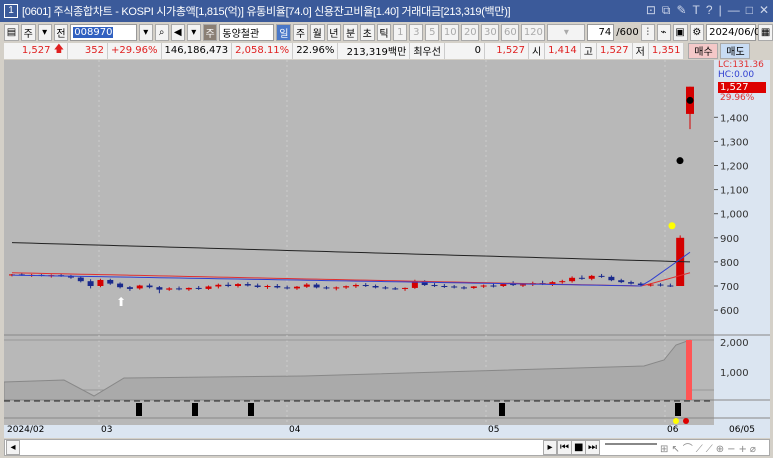 The height and width of the screenshot is (458, 773). Describe the element at coordinates (765, 32) in the screenshot. I see `calendar-icon: ▦` at that location.